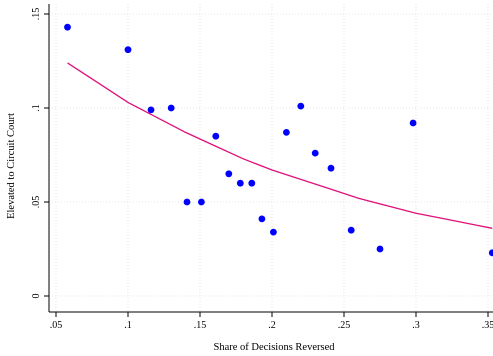 The width and height of the screenshot is (493, 356). Describe the element at coordinates (344, 325) in the screenshot. I see `x-tick-label: .25` at that location.